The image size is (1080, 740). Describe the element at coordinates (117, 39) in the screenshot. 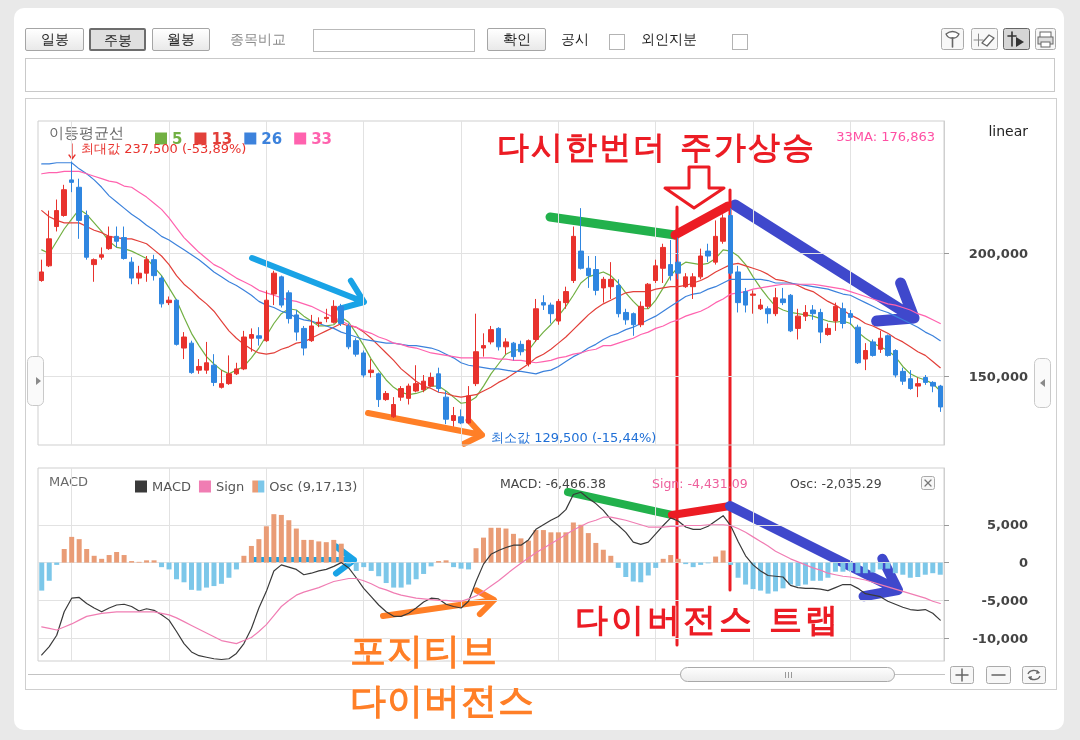

I see `button: 주봉` at that location.